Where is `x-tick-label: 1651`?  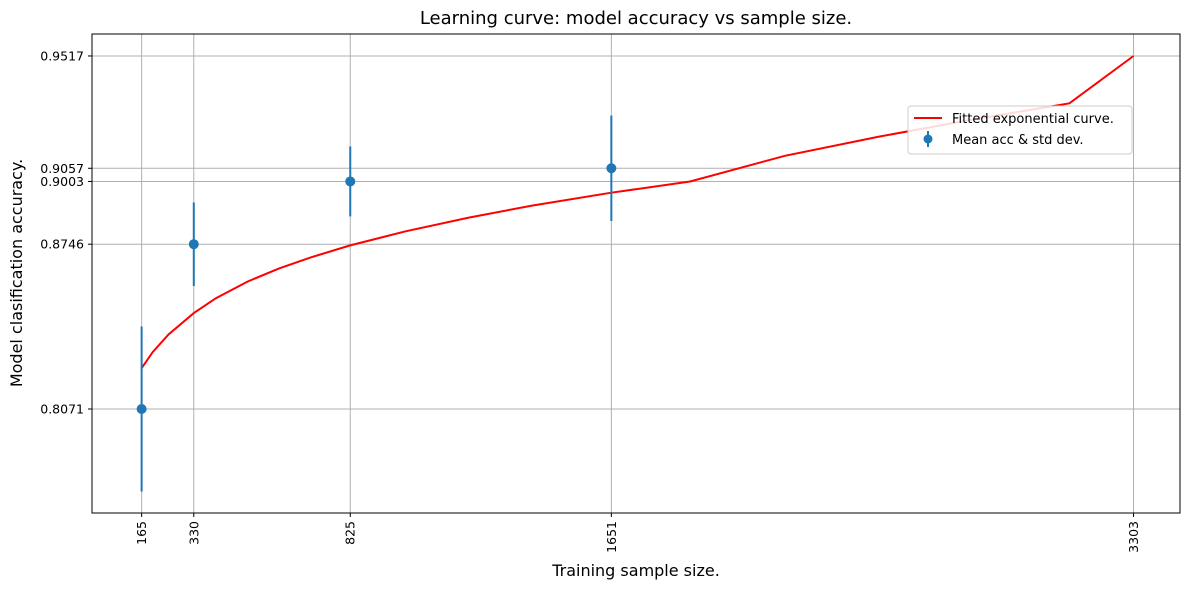 x-tick-label: 1651 is located at coordinates (611, 537).